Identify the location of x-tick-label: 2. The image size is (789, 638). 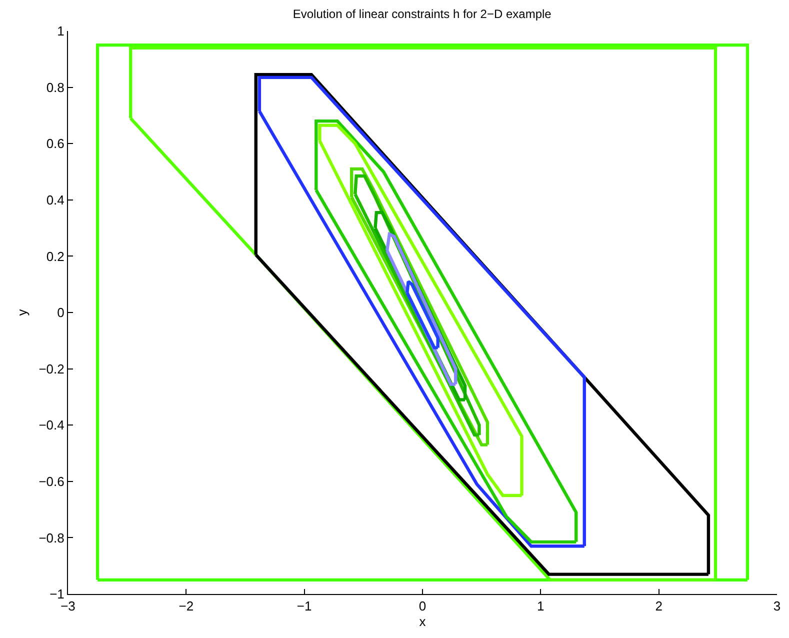
(658, 606).